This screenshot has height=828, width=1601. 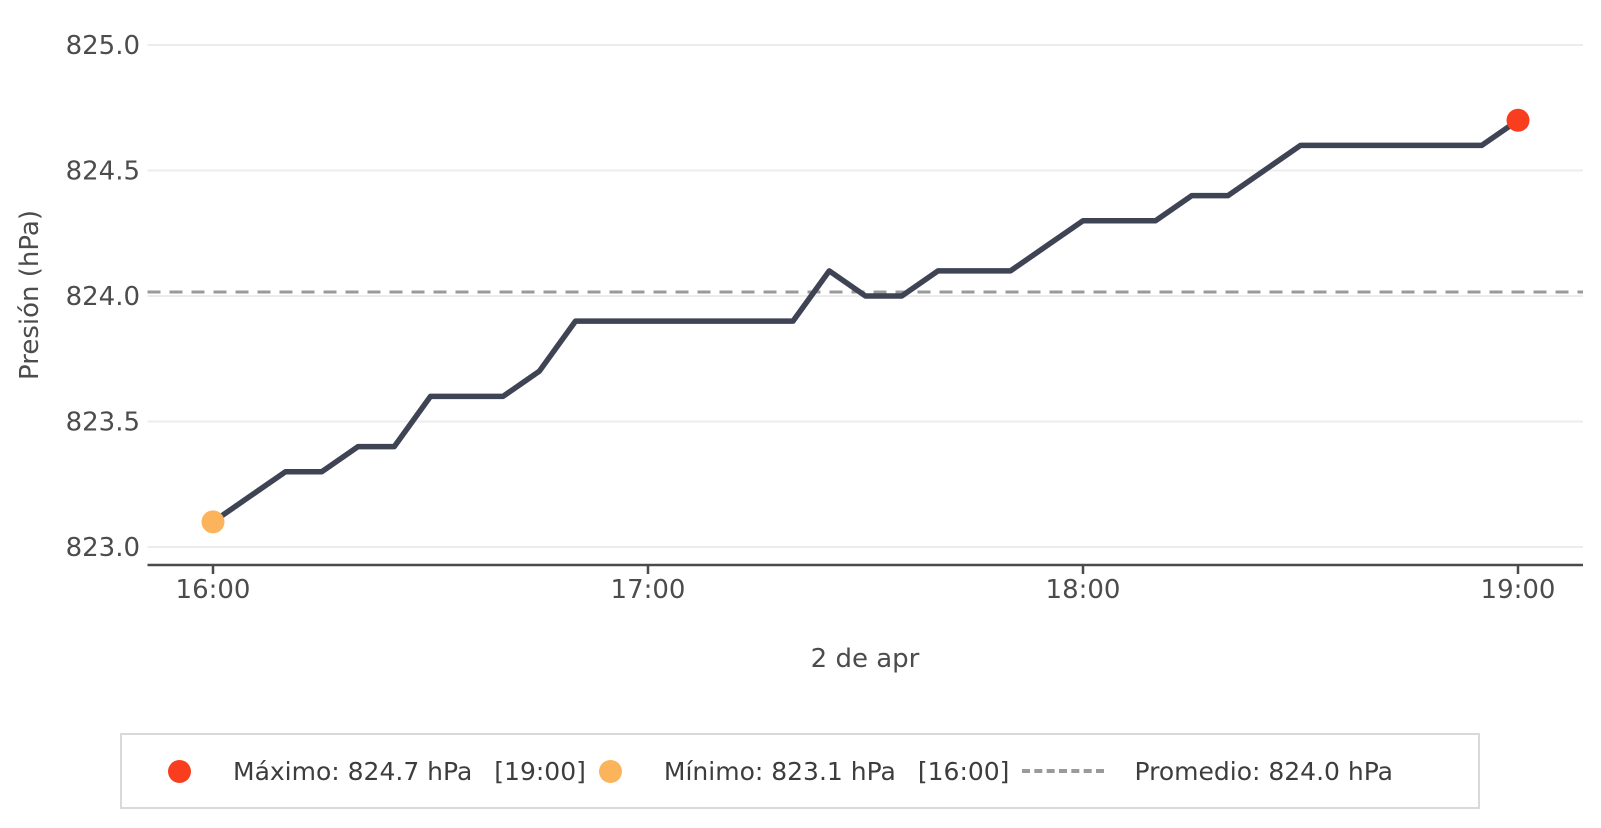 I want to click on y-axis-tick-labels: 825.0 824.5 824.0 823.5 823.0, so click(x=103, y=297).